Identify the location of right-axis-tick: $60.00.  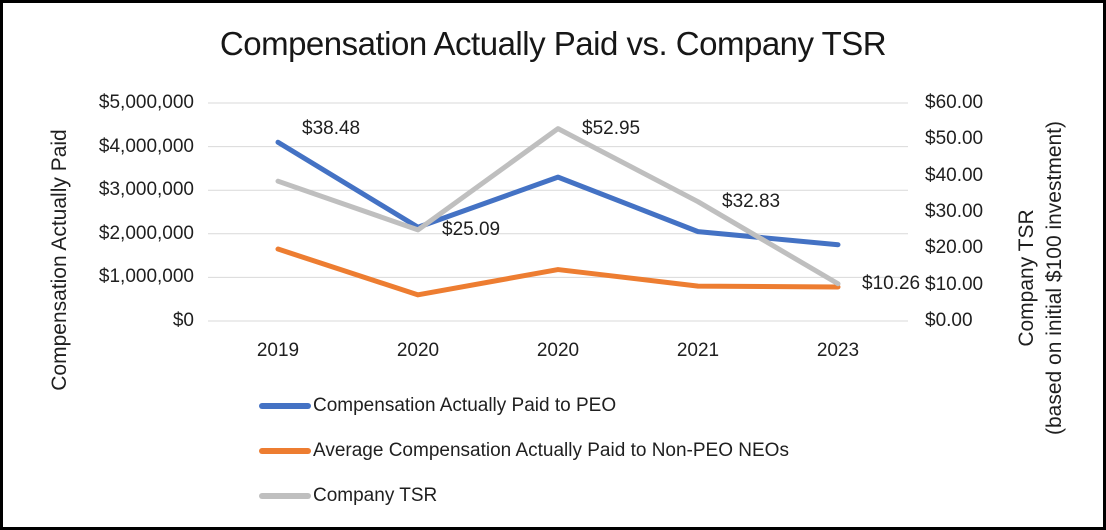
(954, 102).